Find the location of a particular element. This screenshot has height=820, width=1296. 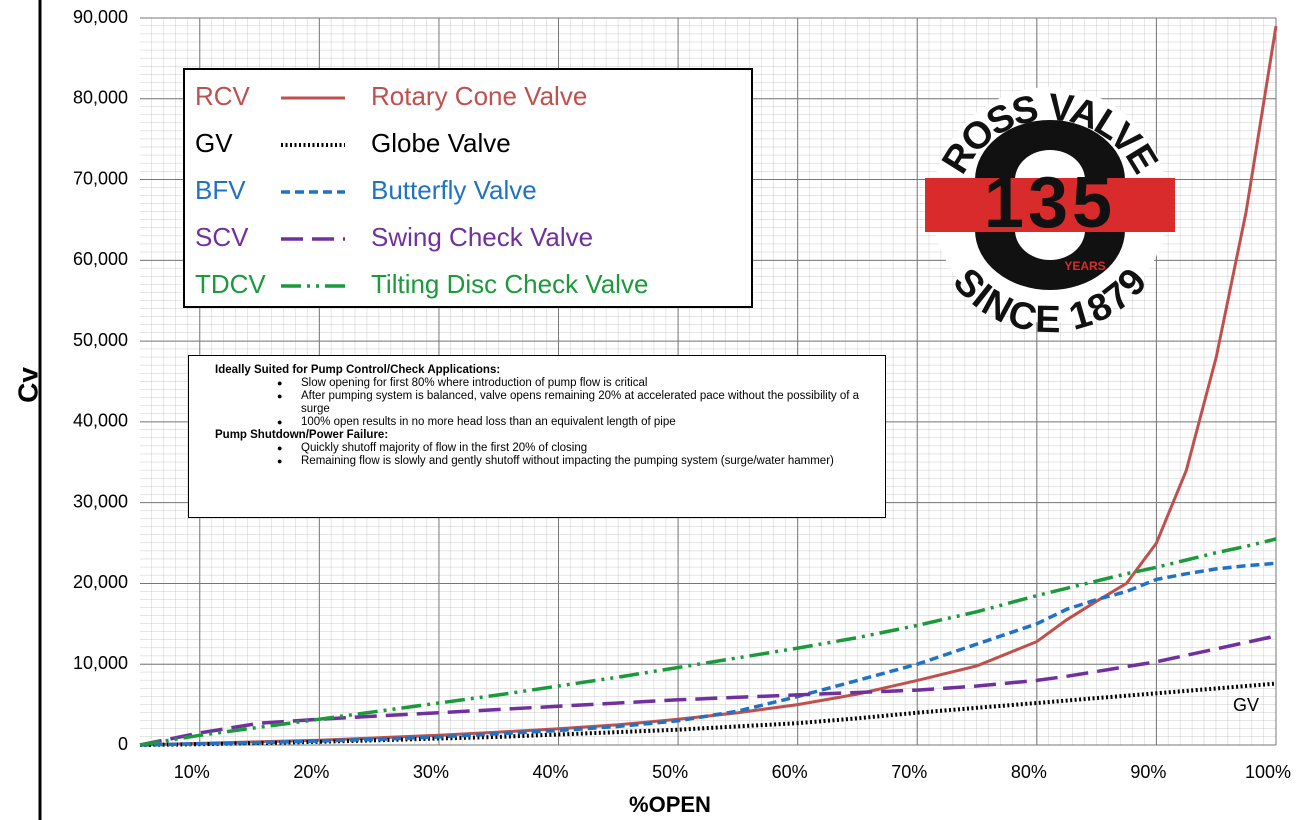

x-tick-label: 20% is located at coordinates (311, 772).